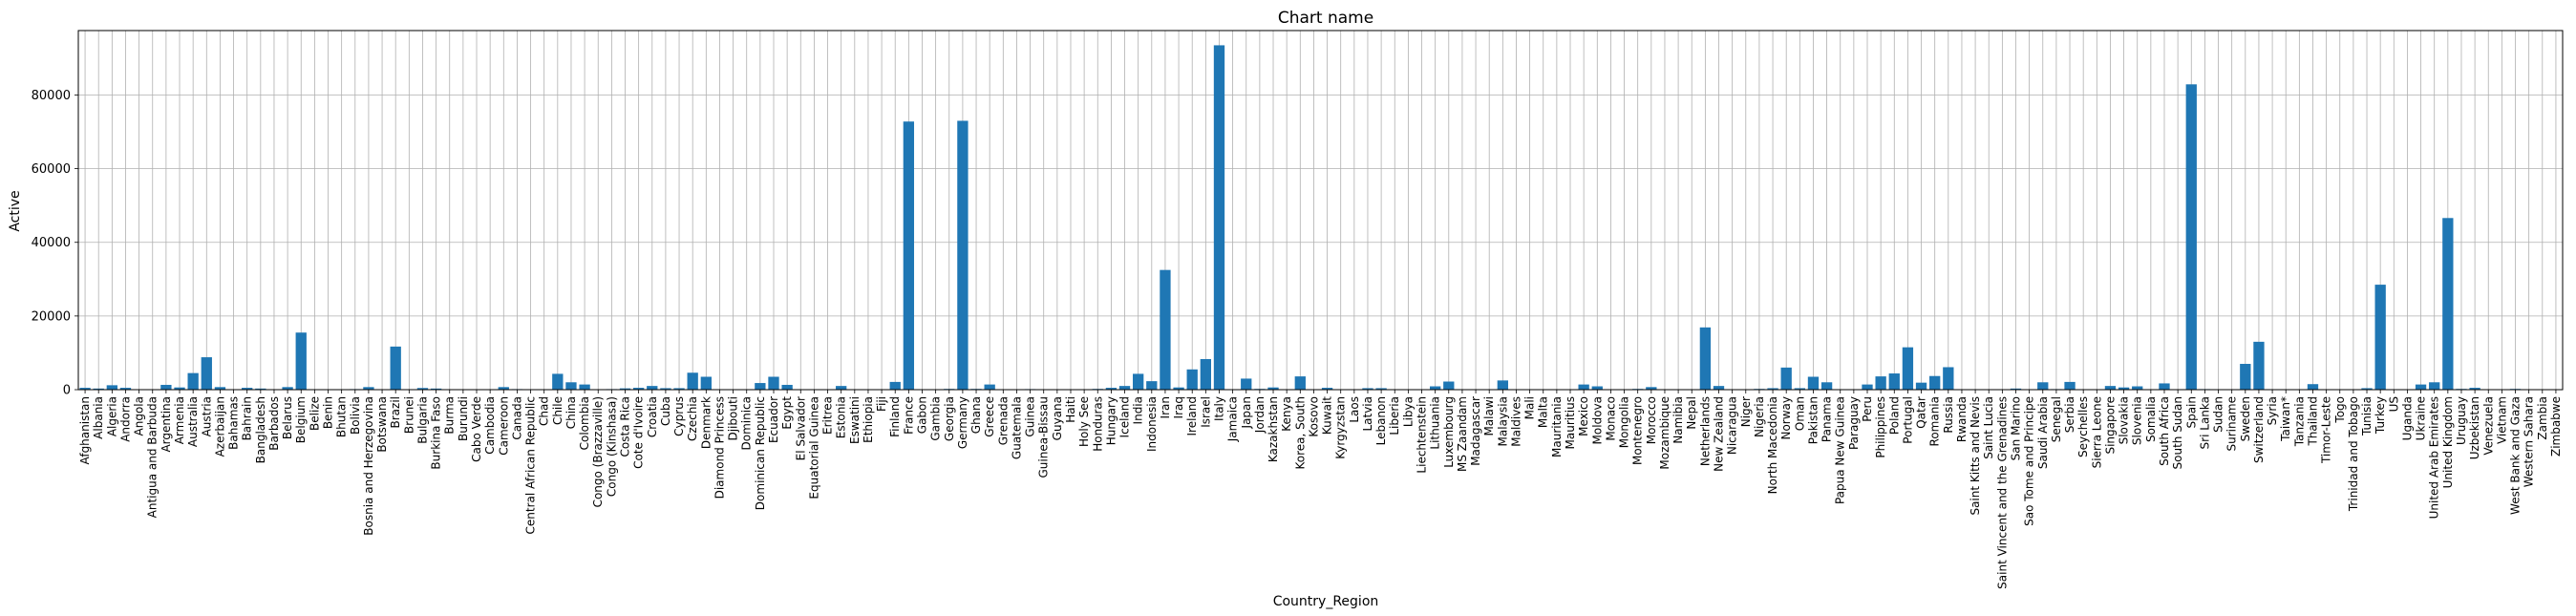  I want to click on x-tick-label: Egypt, so click(787, 413).